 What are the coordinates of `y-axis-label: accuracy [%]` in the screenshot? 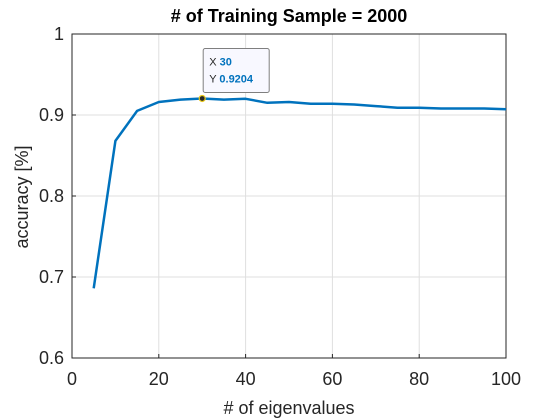 It's located at (22, 196).